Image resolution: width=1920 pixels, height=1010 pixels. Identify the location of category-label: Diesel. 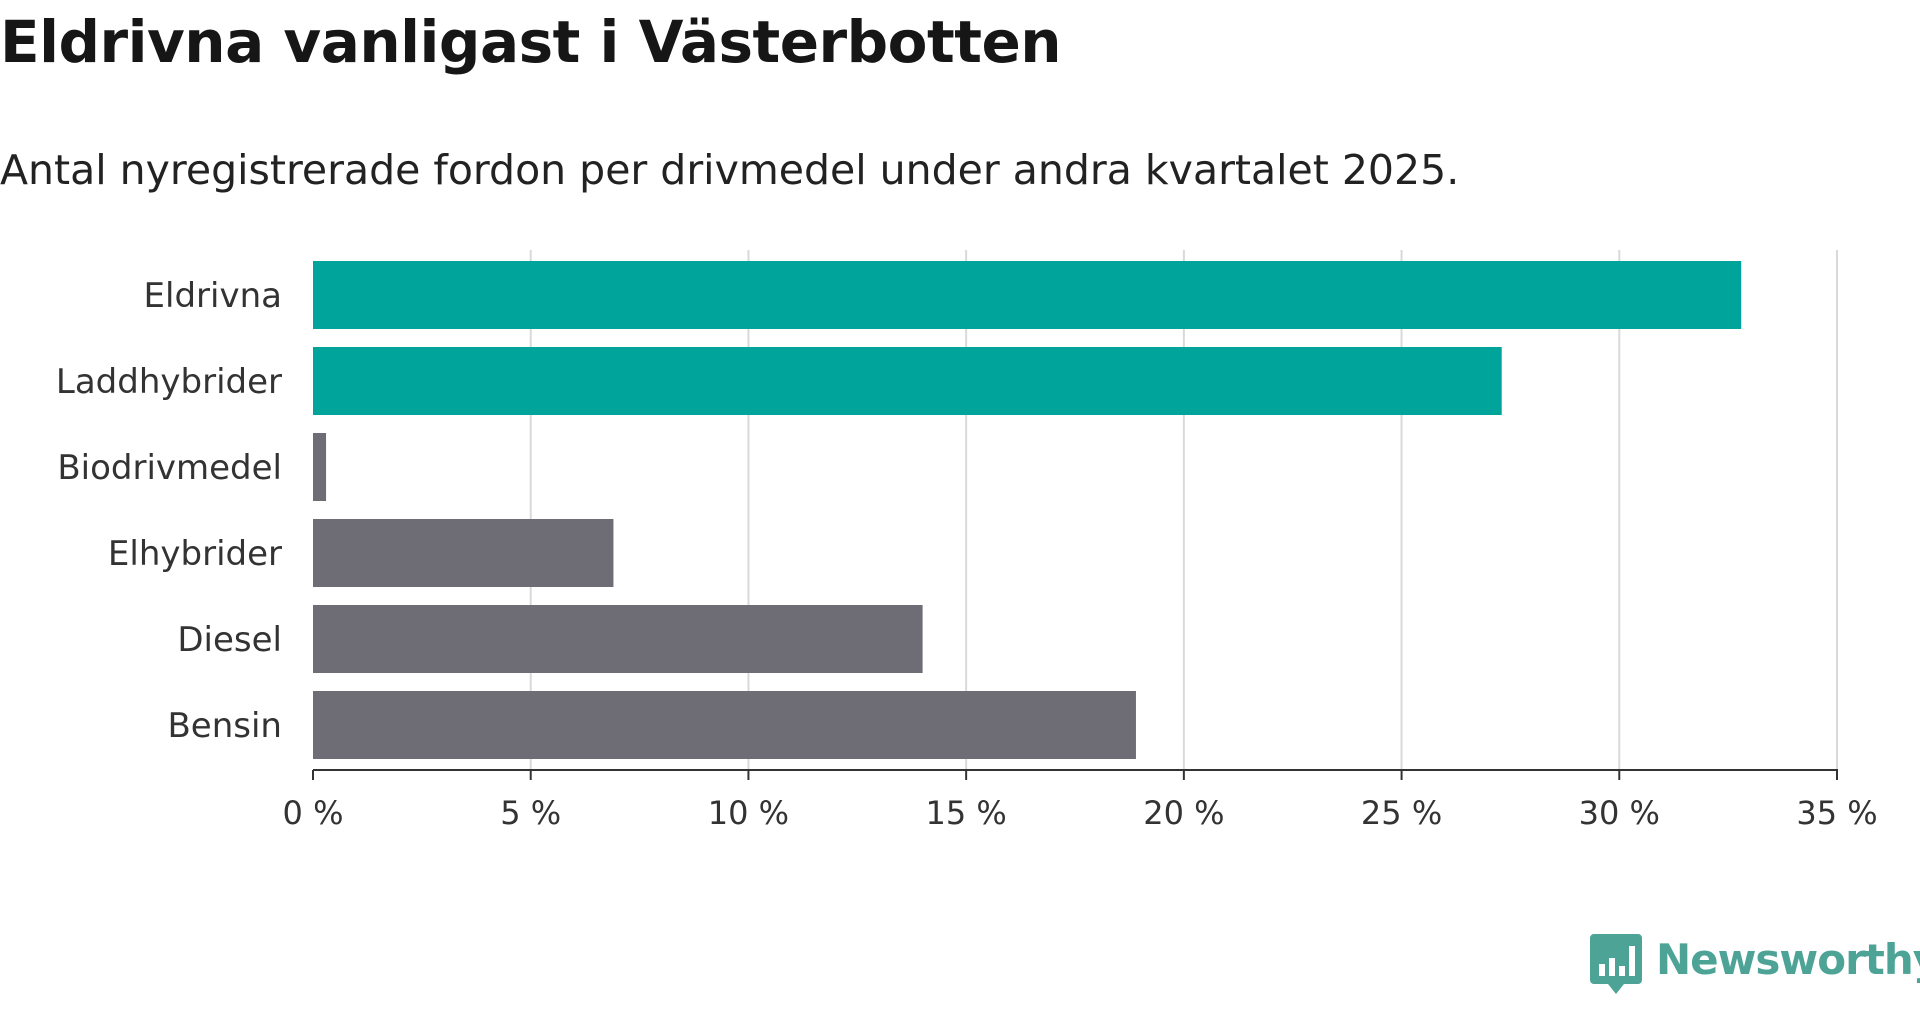
(229, 640).